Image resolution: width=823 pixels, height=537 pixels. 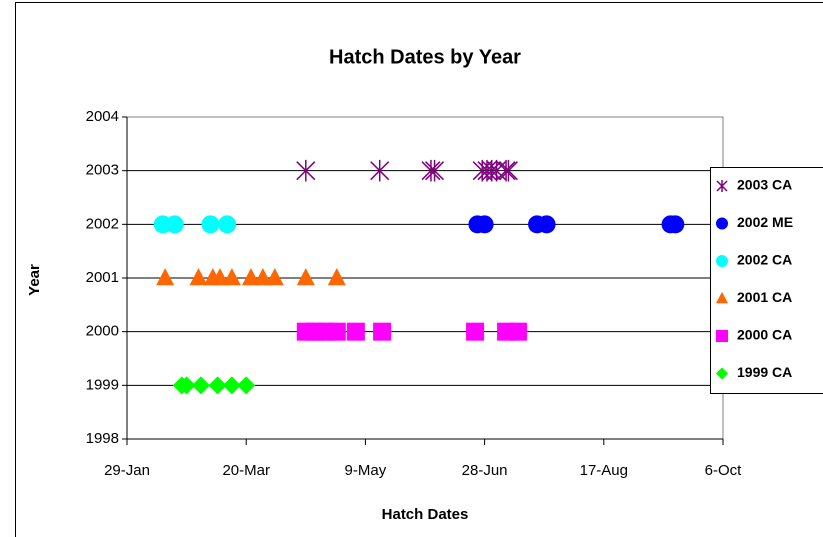 What do you see at coordinates (724, 470) in the screenshot?
I see `x-tick-label: 6-Oct` at bounding box center [724, 470].